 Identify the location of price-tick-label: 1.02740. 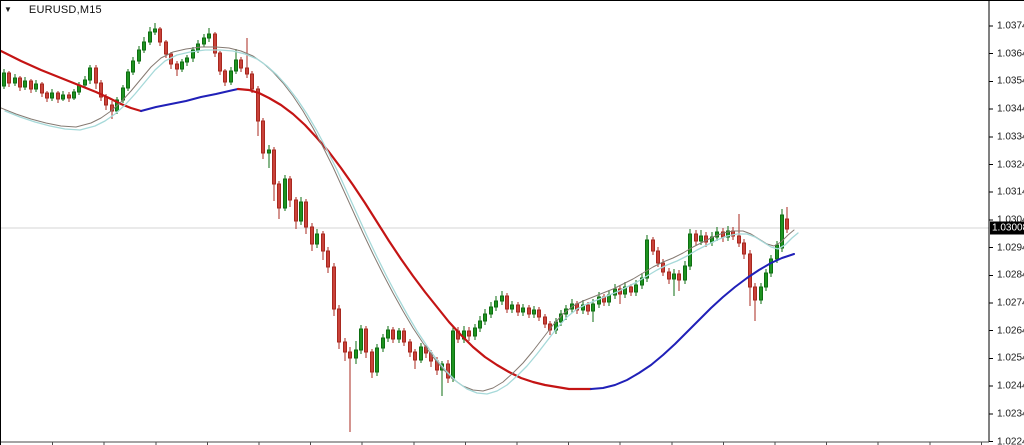
(1010, 303).